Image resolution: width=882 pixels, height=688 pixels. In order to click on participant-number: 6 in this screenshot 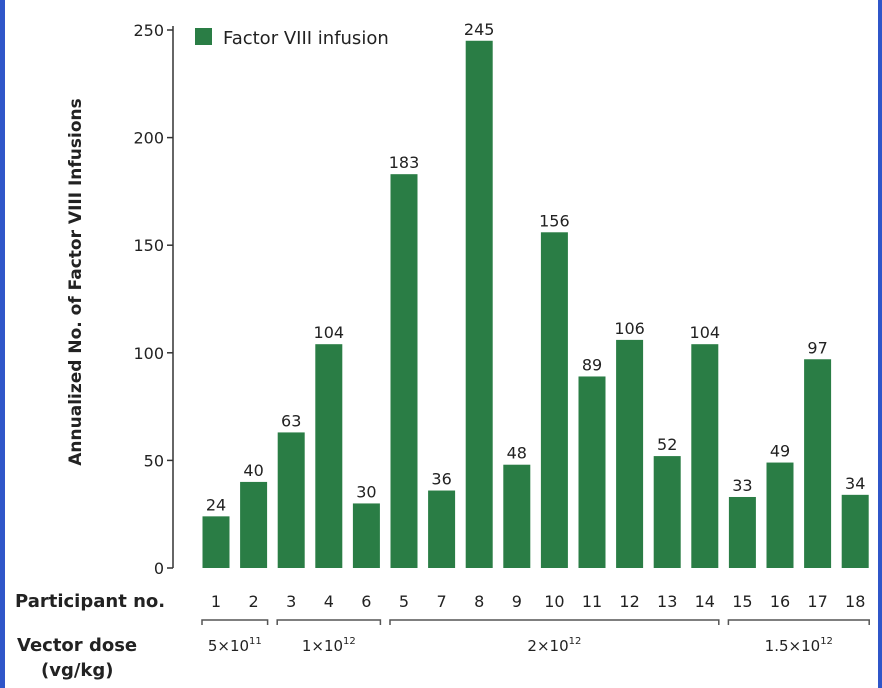, I will do `click(366, 601)`.